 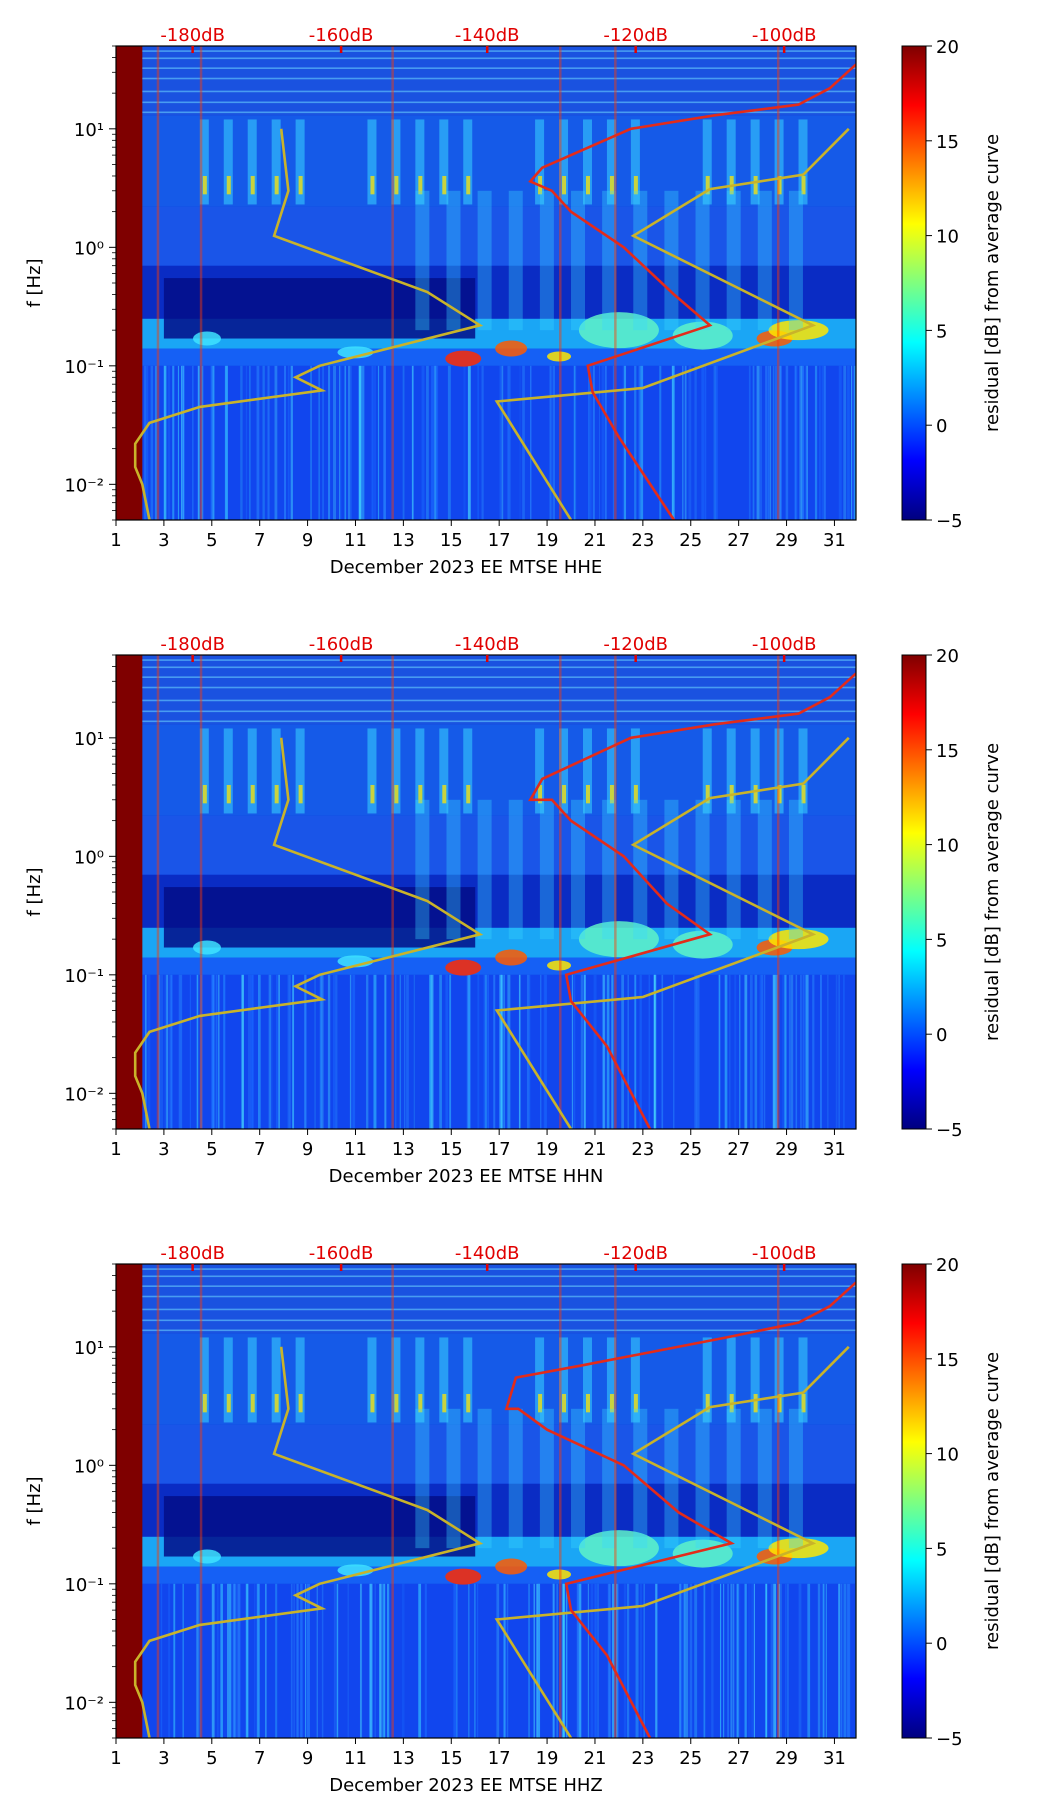 What do you see at coordinates (642, 1149) in the screenshot?
I see `x-tick-label: 23` at bounding box center [642, 1149].